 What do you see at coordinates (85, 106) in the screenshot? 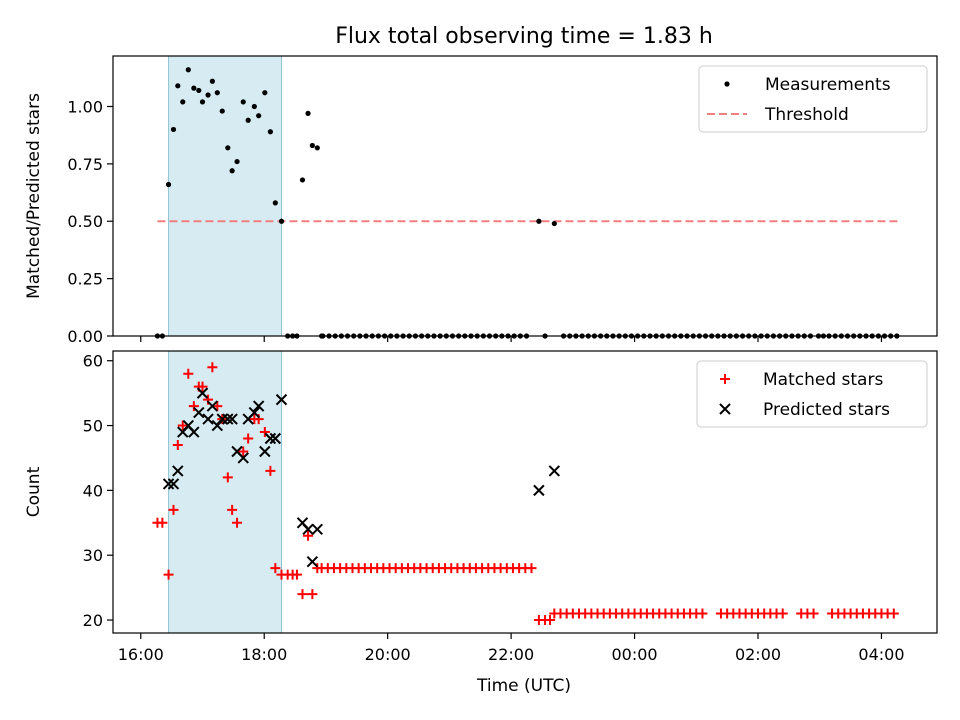
I see `y-tick-label: 1.00` at bounding box center [85, 106].